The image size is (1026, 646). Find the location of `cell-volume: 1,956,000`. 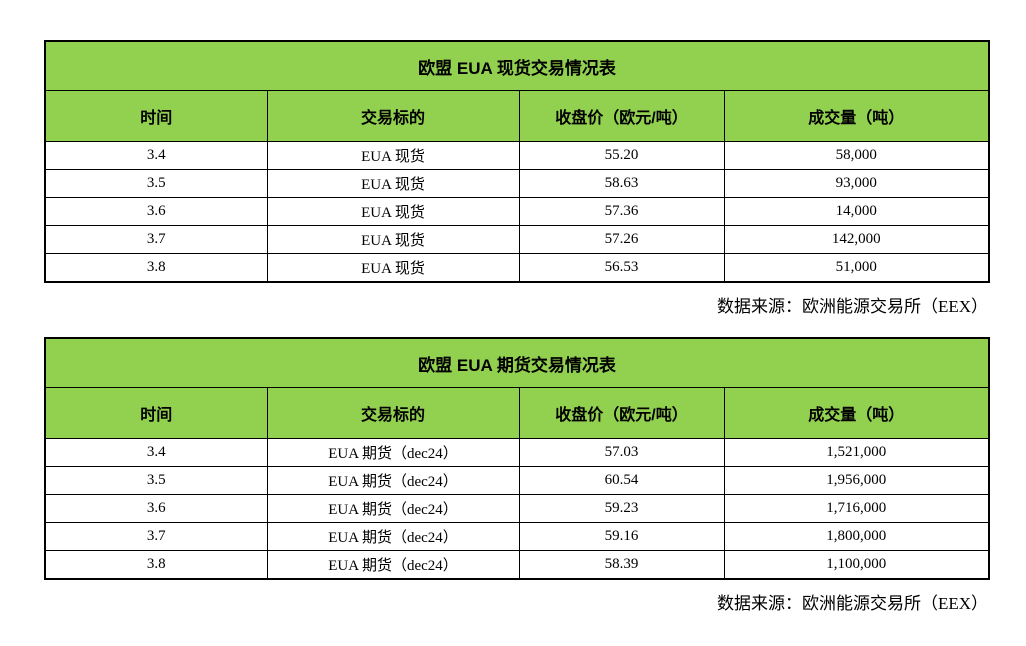

cell-volume: 1,956,000 is located at coordinates (856, 480).